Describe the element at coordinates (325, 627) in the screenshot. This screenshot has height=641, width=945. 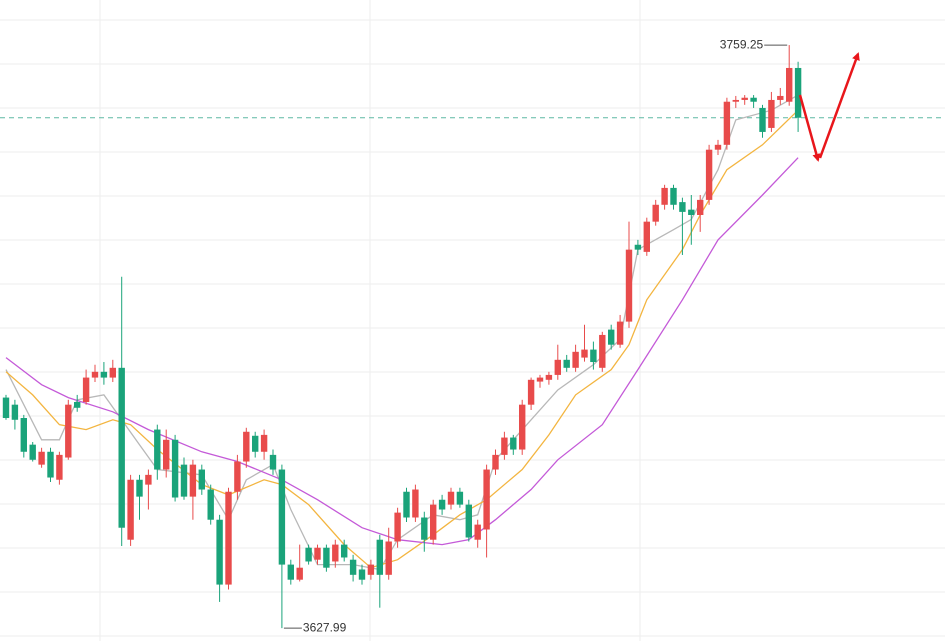
I see `min-label: 3627.99` at that location.